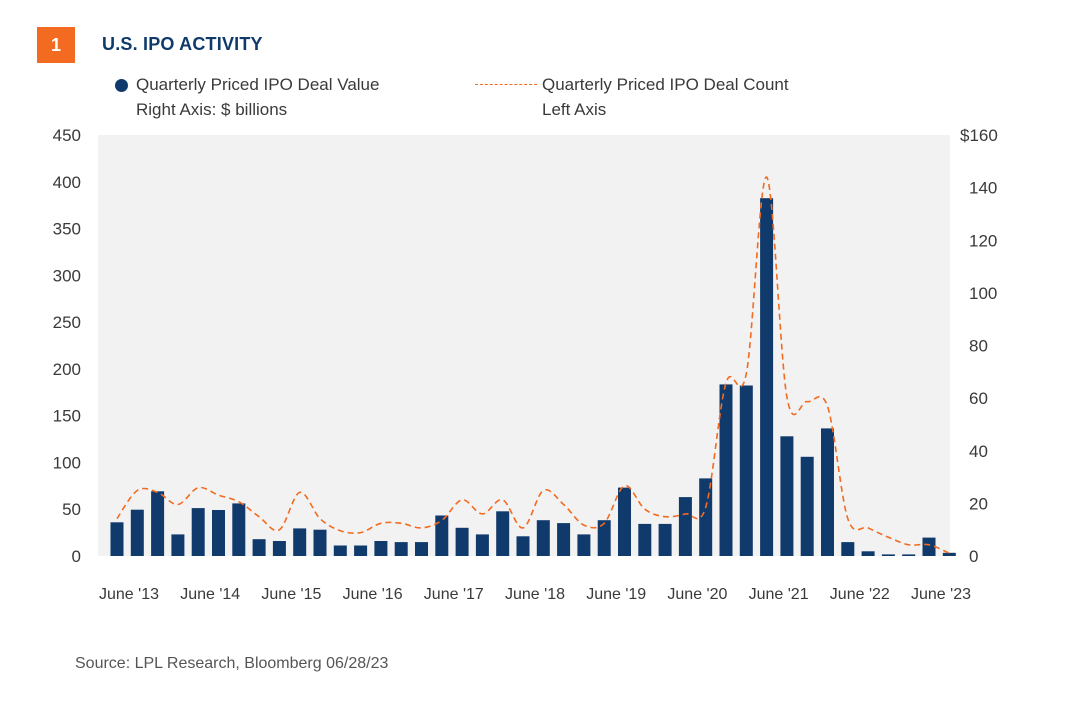 The image size is (1069, 702). Describe the element at coordinates (76, 556) in the screenshot. I see `left-axis-tick-label: 0` at that location.